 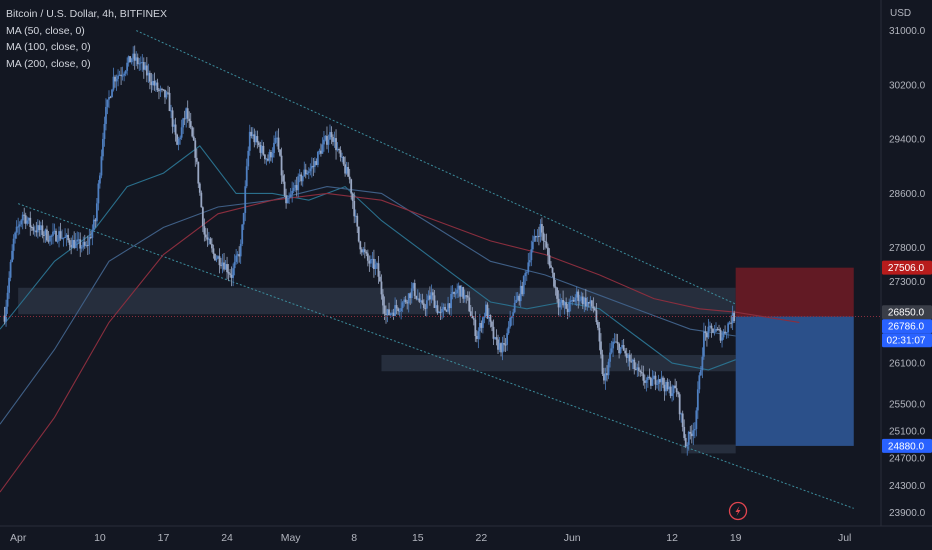 What do you see at coordinates (708, 449) in the screenshot?
I see `bottom-zone` at bounding box center [708, 449].